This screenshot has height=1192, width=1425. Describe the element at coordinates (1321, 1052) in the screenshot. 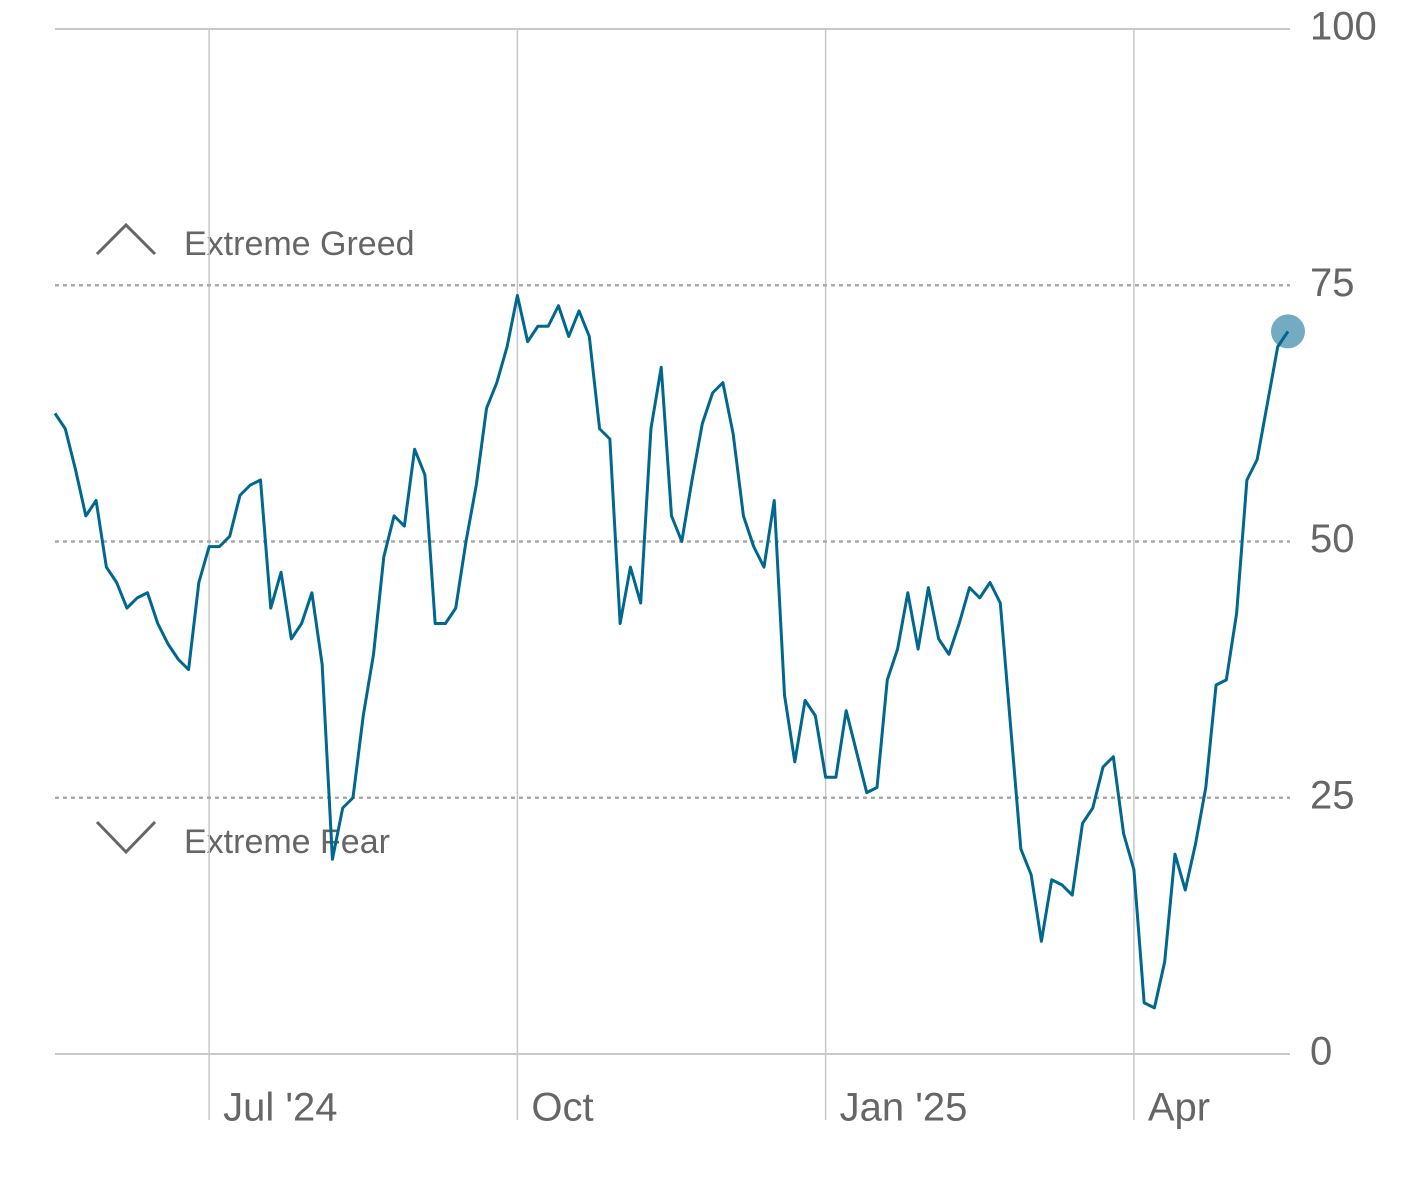

I see `y-tick-label: 0` at that location.